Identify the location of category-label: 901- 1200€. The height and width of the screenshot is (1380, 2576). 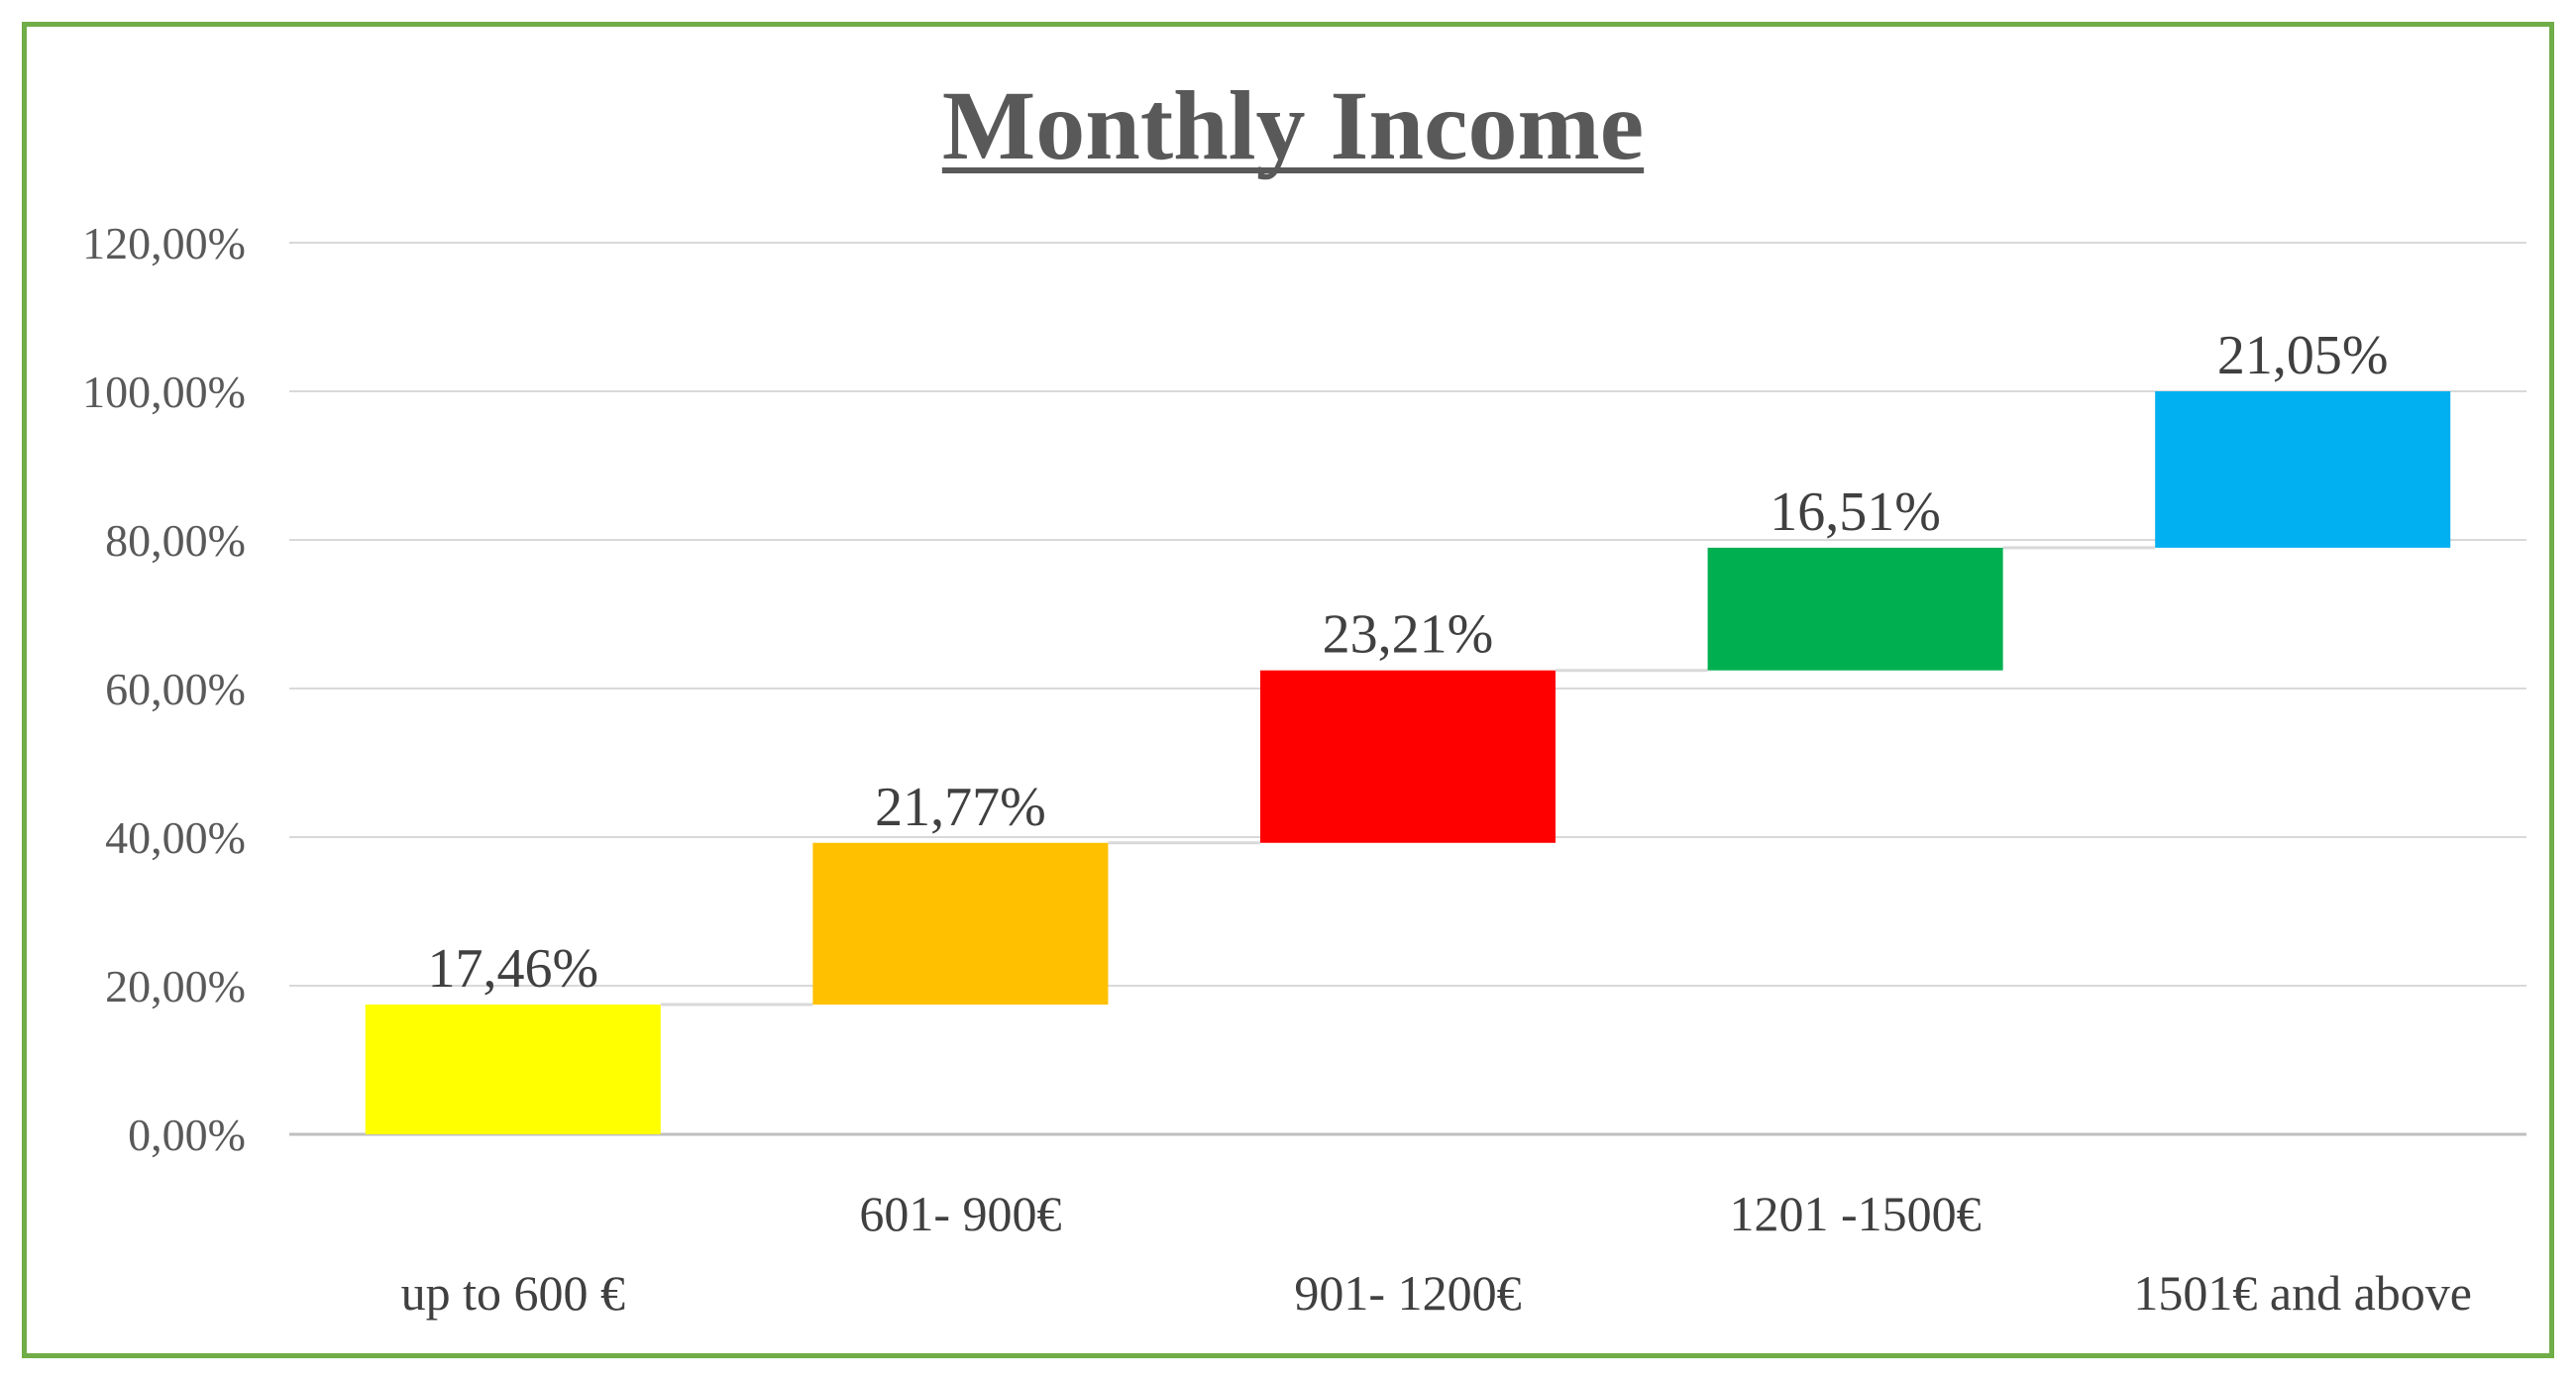
(1407, 1293).